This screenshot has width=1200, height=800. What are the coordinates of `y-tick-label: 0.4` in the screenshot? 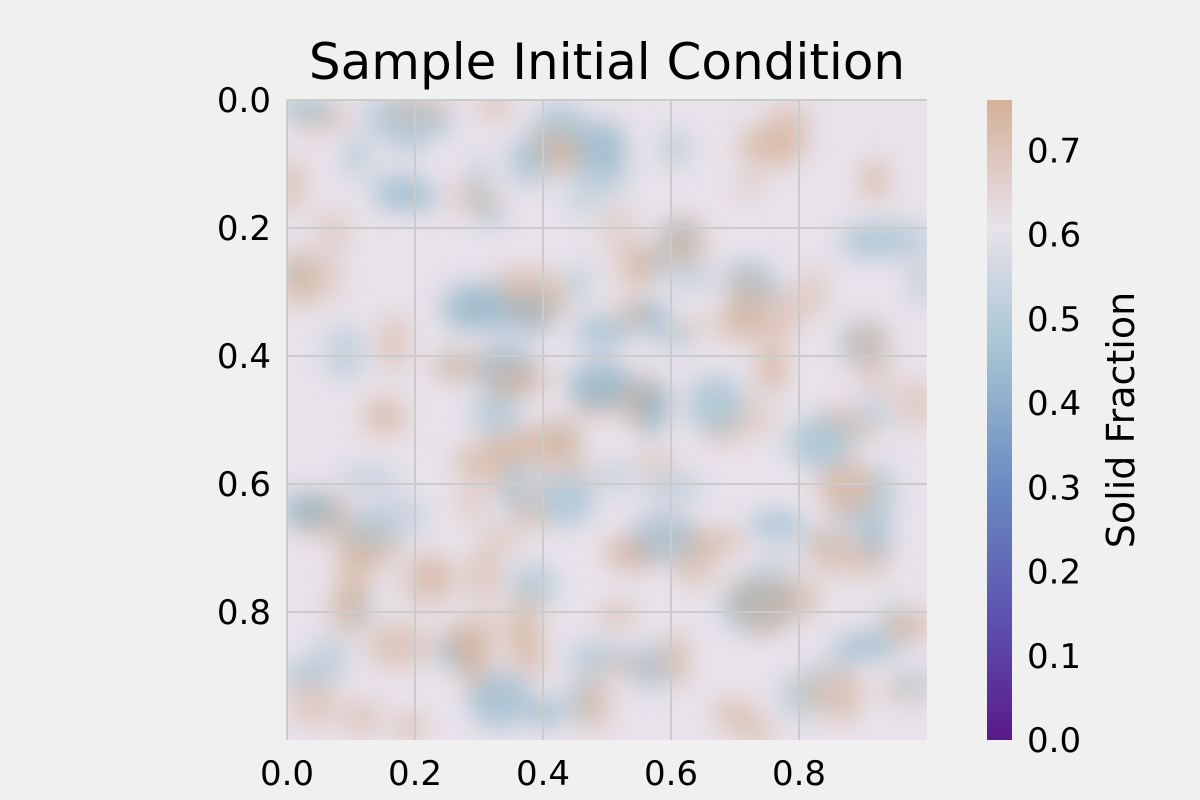 It's located at (244, 357).